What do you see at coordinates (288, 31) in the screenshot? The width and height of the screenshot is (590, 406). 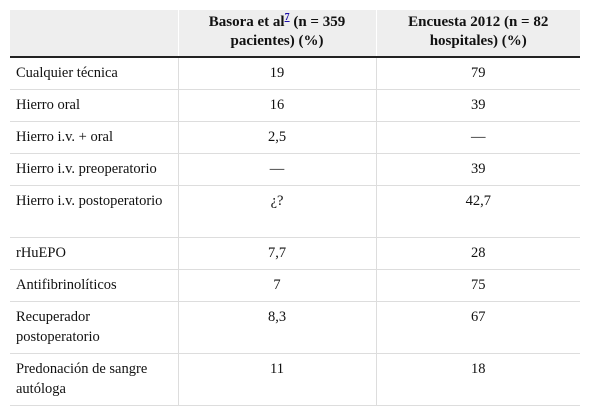 I see `header-basora-text-rest: (n = 359 pacientes) (%)` at bounding box center [288, 31].